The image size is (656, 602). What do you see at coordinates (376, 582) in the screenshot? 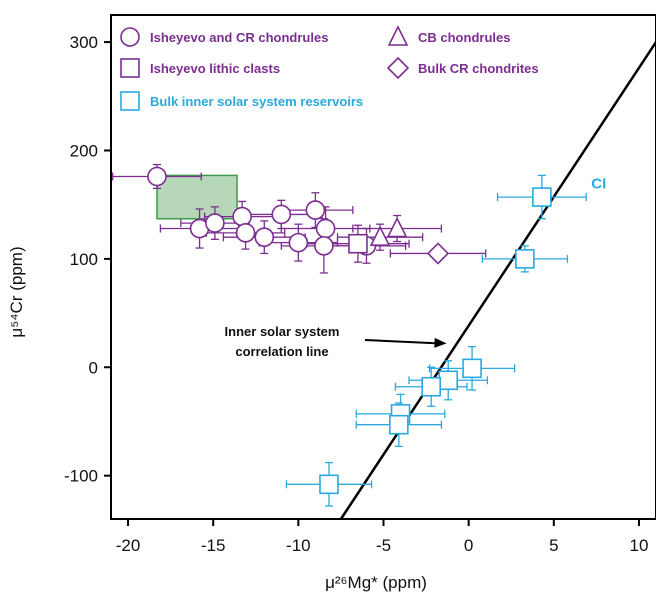
I see `x-axis-label: μ²⁶Mg* (ppm)` at bounding box center [376, 582].